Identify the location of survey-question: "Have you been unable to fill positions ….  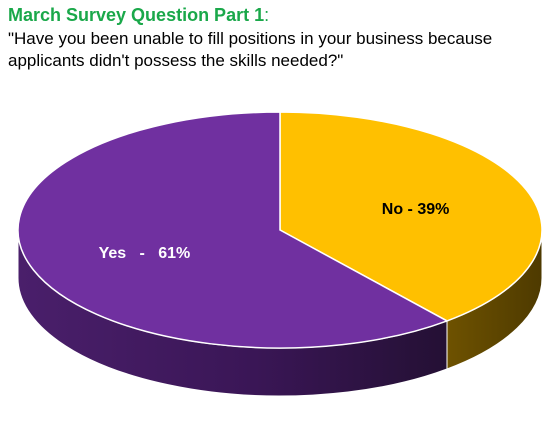
(250, 49).